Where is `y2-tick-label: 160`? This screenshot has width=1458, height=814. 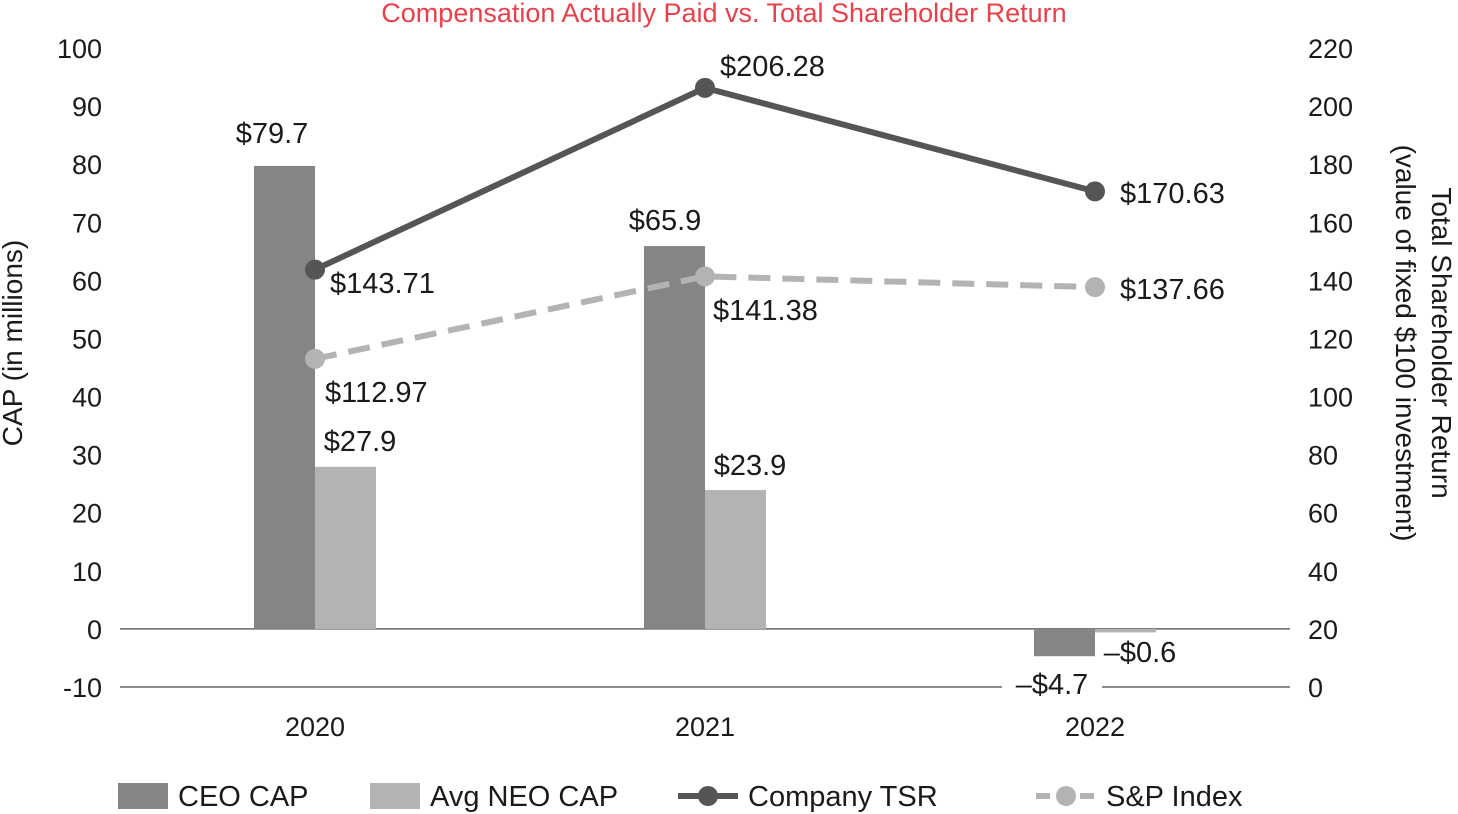
y2-tick-label: 160 is located at coordinates (1330, 223).